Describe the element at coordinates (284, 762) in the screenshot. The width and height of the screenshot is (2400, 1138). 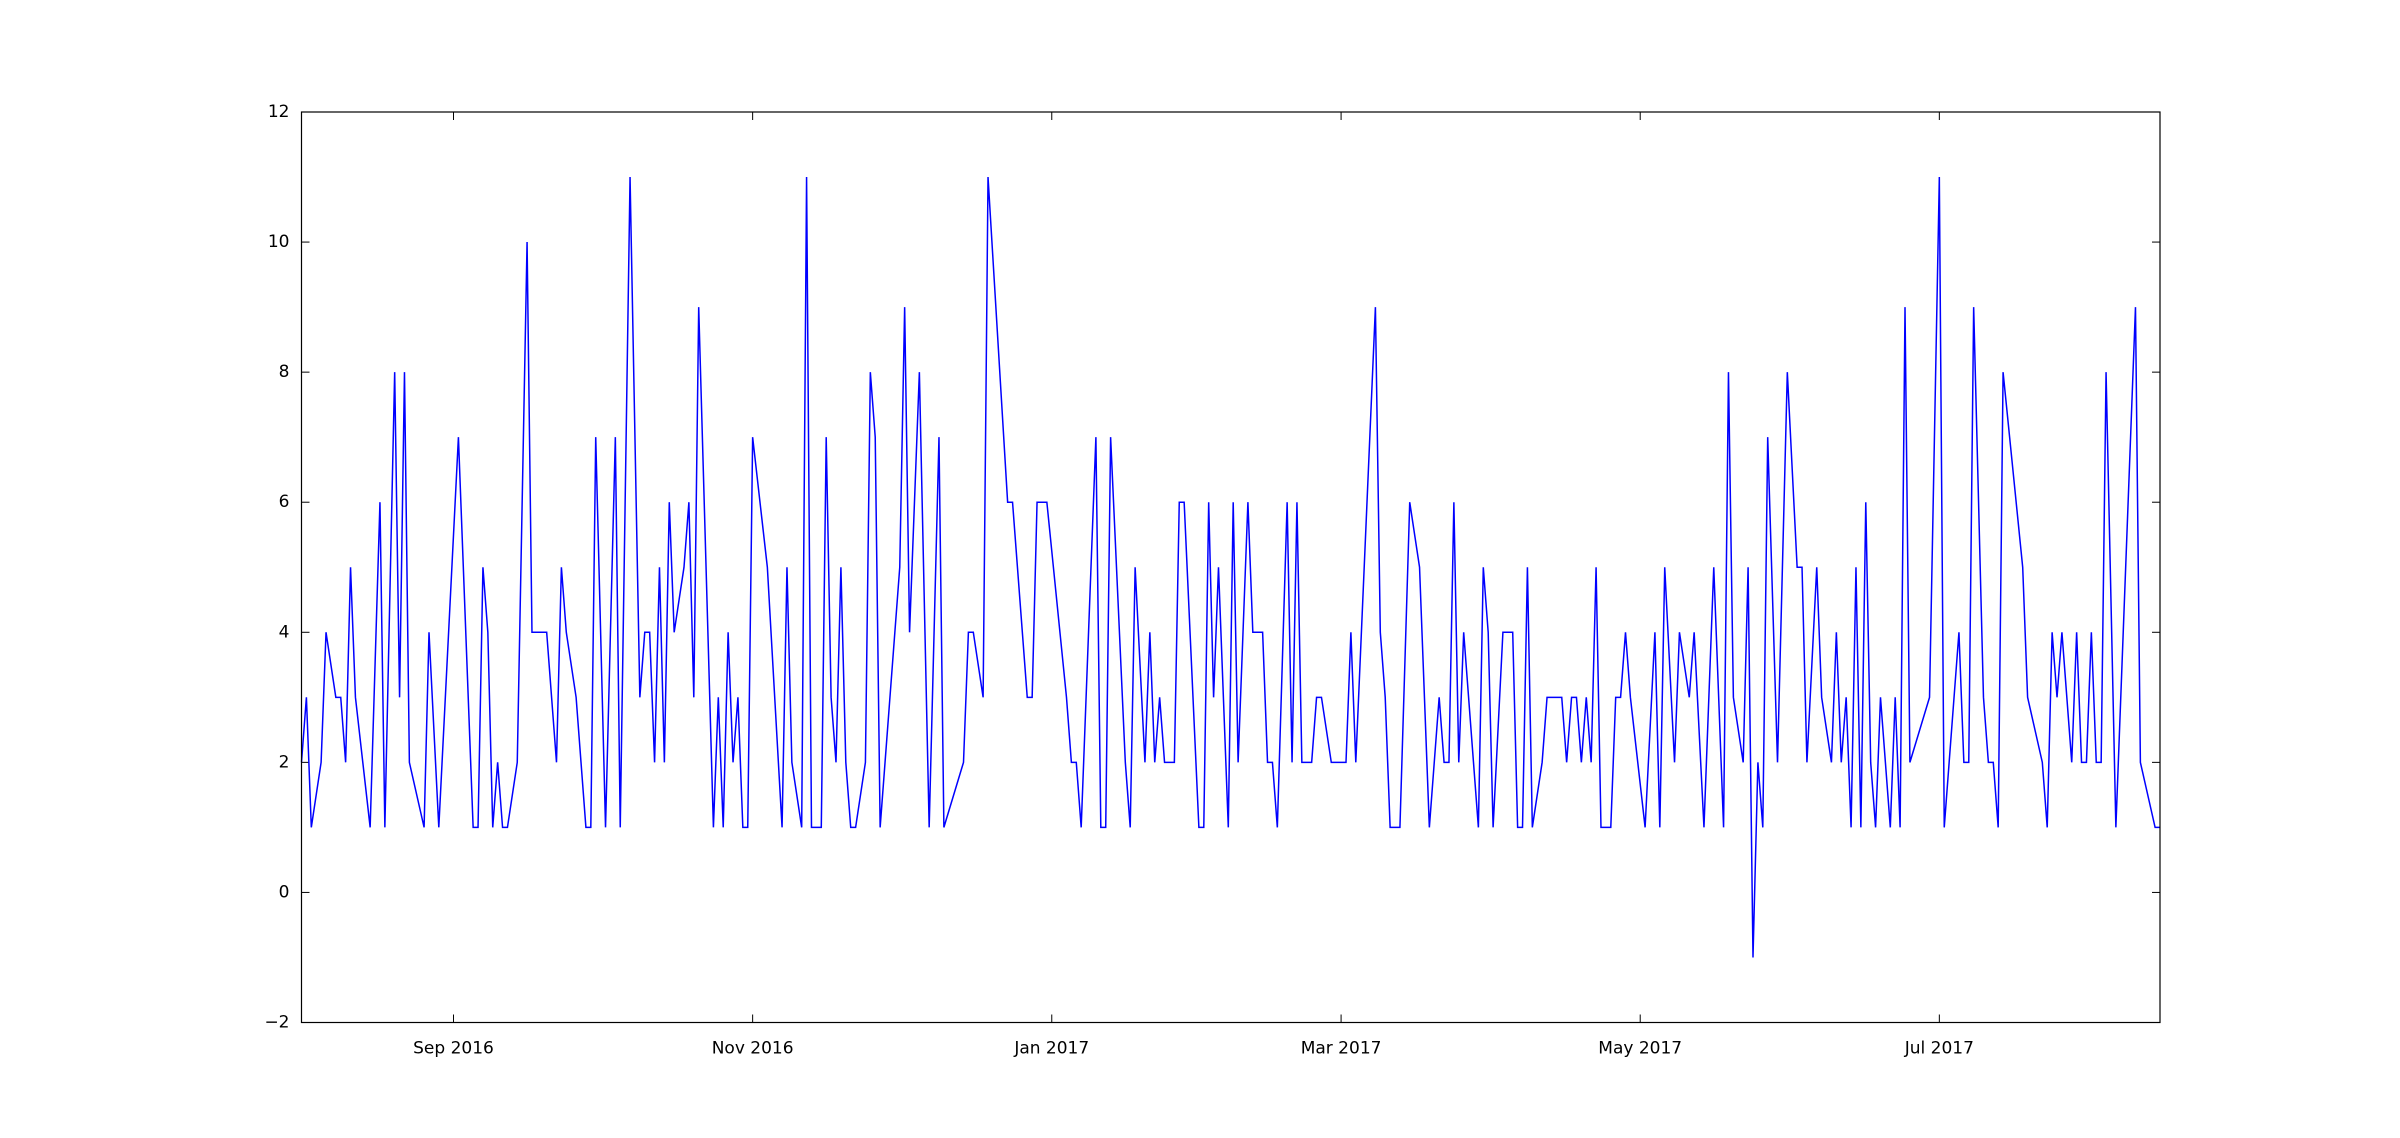
I see `y-tick-label: 2` at that location.